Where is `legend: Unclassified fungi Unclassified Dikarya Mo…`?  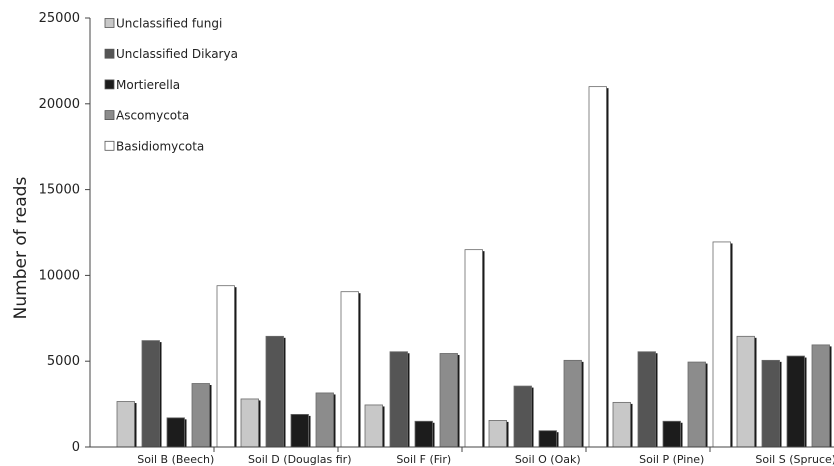
legend: Unclassified fungi Unclassified Dikarya Mo… is located at coordinates (171, 85).